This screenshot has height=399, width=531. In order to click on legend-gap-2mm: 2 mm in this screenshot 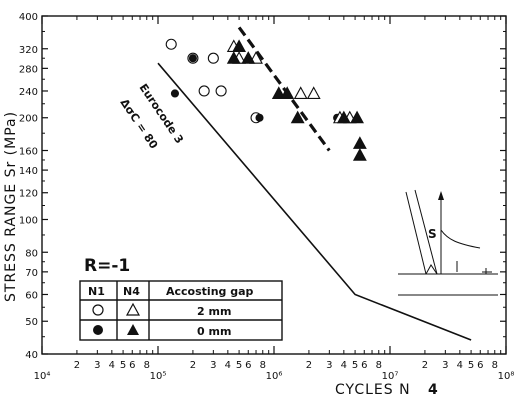, I will do `click(214, 311)`.